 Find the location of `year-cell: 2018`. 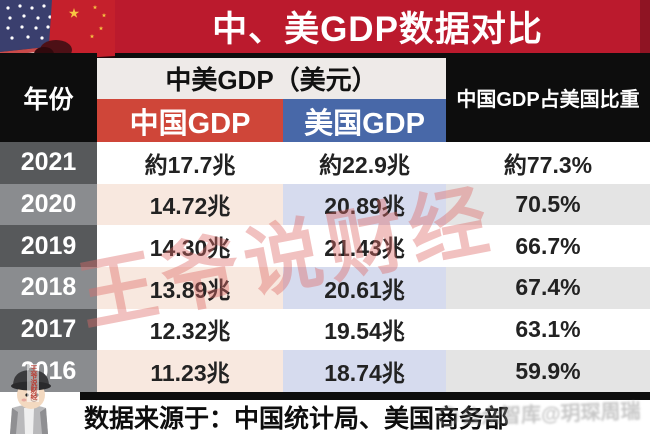

year-cell: 2018 is located at coordinates (48, 287).